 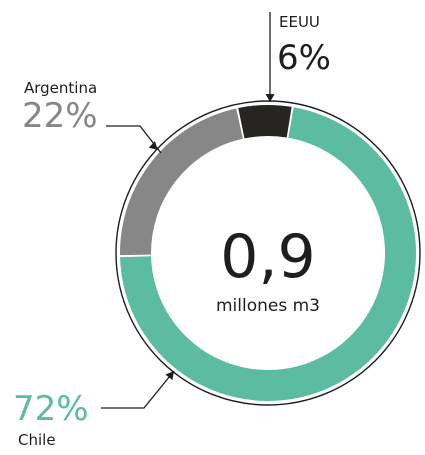 I want to click on leader-marker-chile, so click(x=169, y=376).